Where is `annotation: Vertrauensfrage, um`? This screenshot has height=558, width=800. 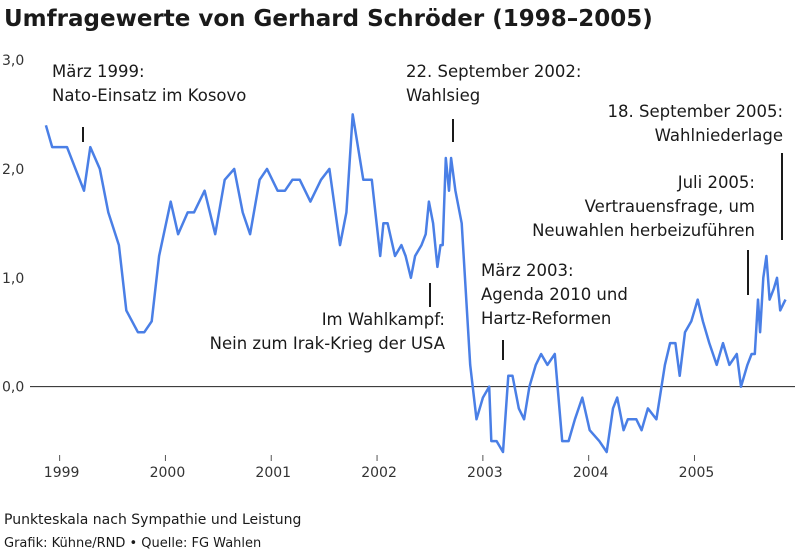
annotation: Vertrauensfrage, um is located at coordinates (670, 206).